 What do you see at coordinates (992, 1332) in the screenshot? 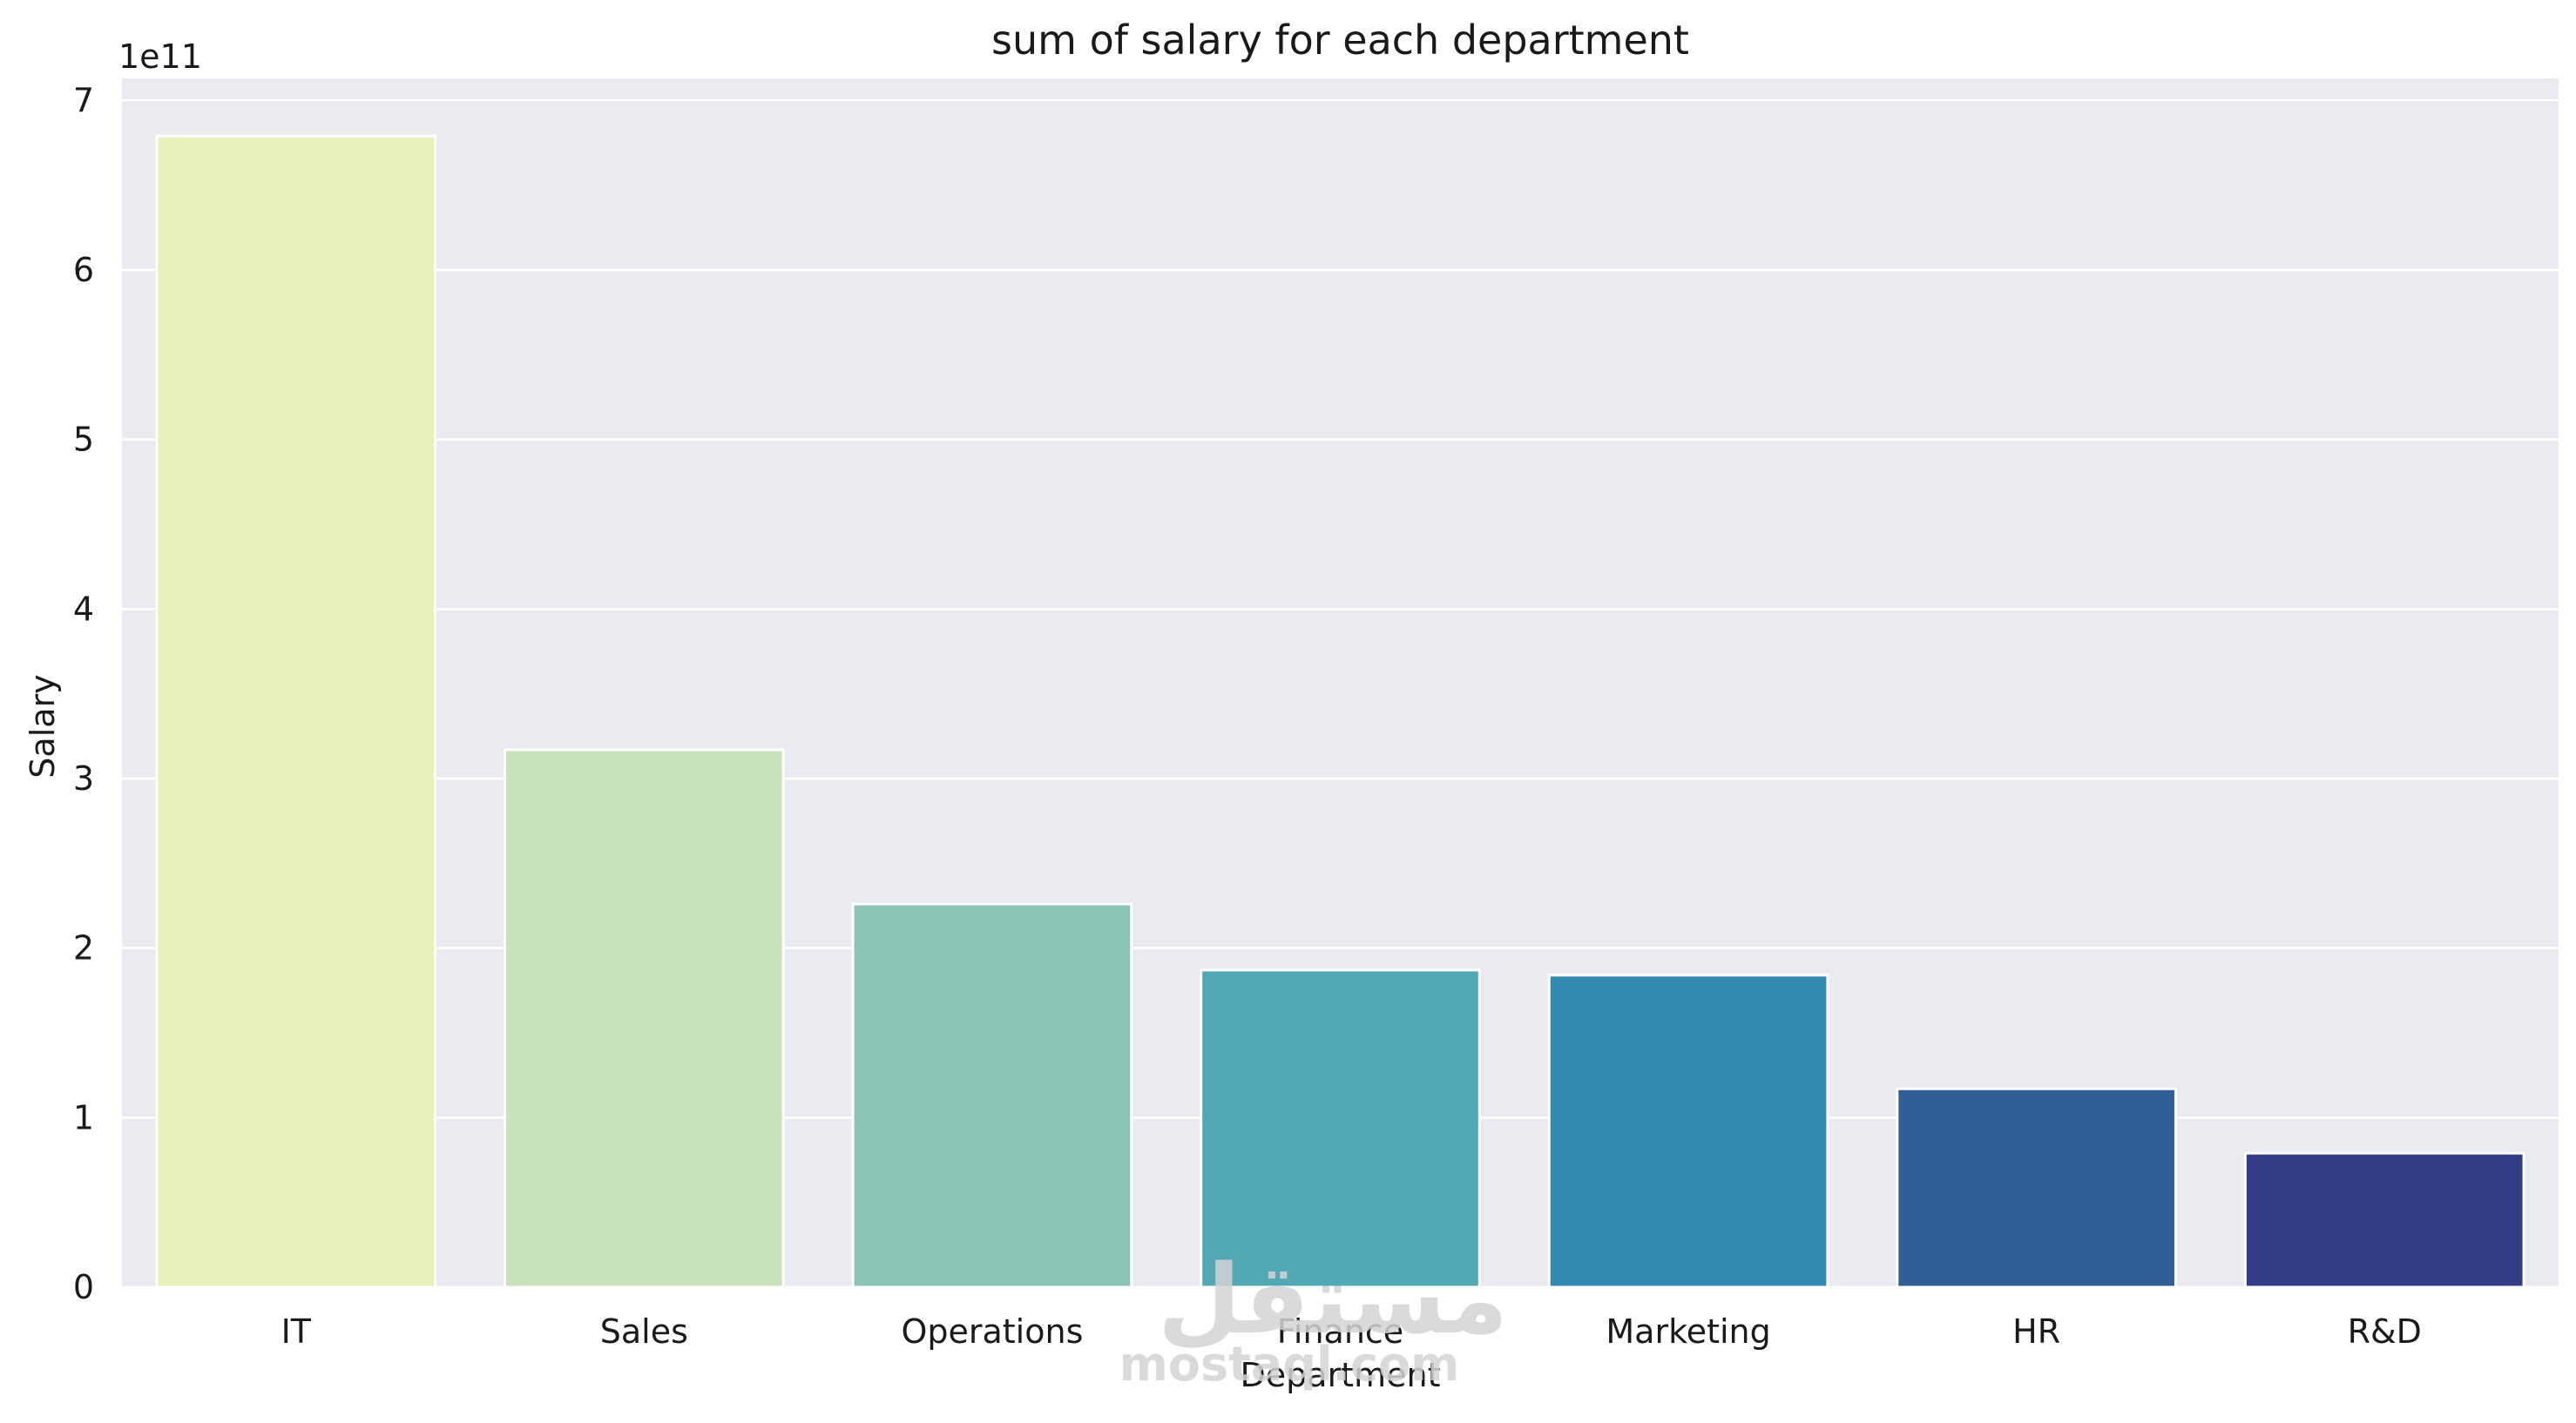
I see `x-tick-label: Operations` at bounding box center [992, 1332].